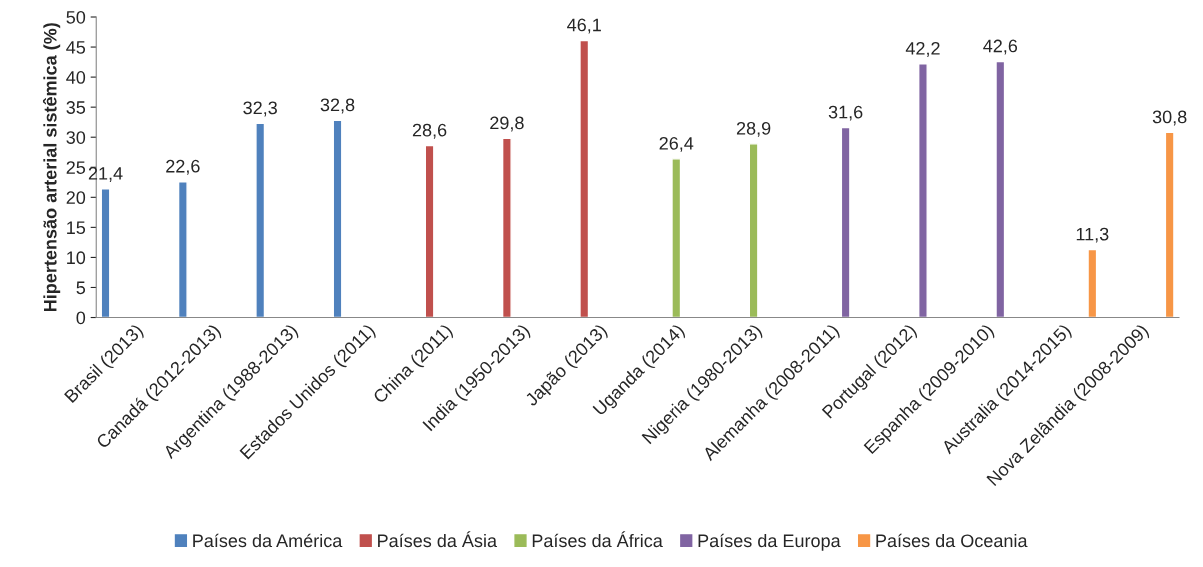  Describe the element at coordinates (952, 540) in the screenshot. I see `legend-label: Países da Oceania` at that location.